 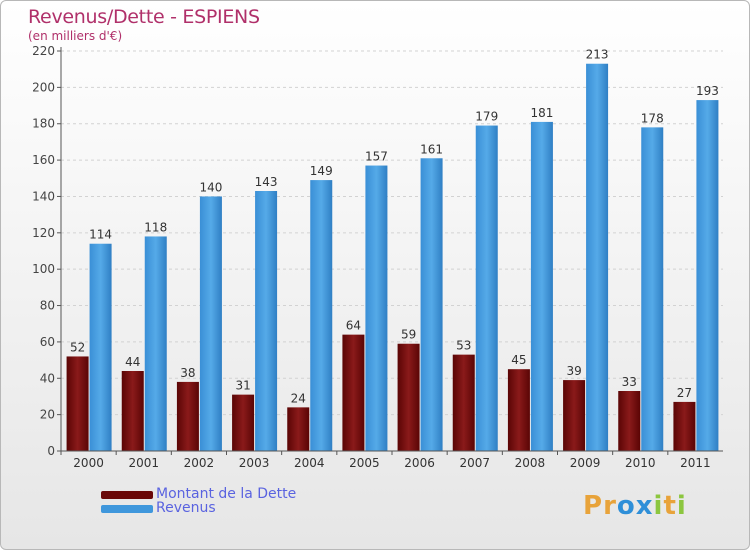 What do you see at coordinates (644, 506) in the screenshot?
I see `logo-letter: x` at bounding box center [644, 506].